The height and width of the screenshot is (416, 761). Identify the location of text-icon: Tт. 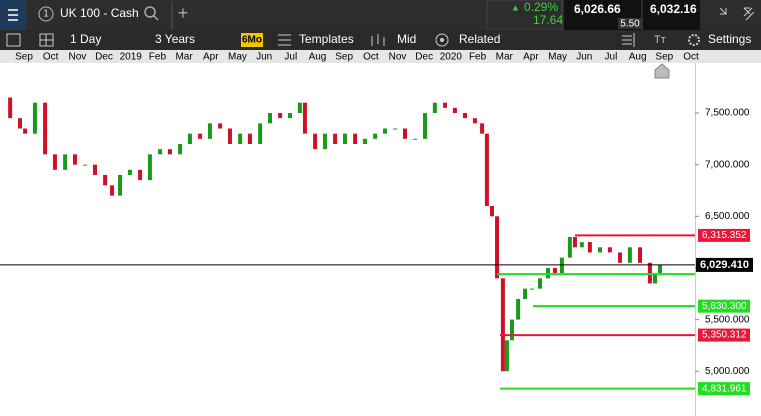
(660, 40).